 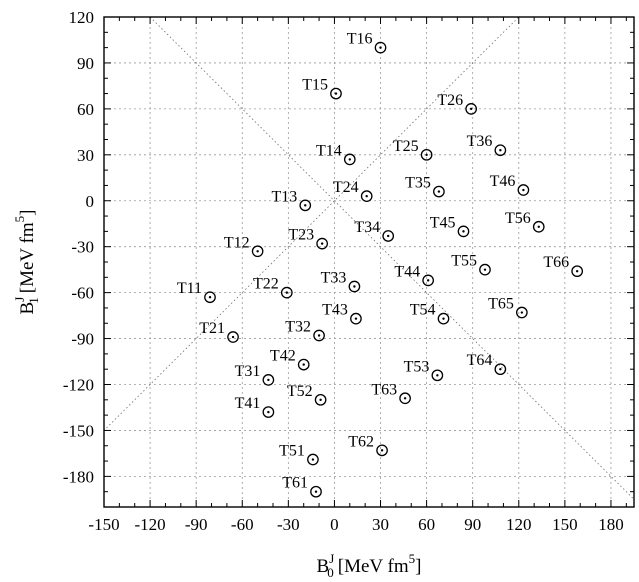 What do you see at coordinates (90, 201) in the screenshot?
I see `y-tick-label: 0` at bounding box center [90, 201].